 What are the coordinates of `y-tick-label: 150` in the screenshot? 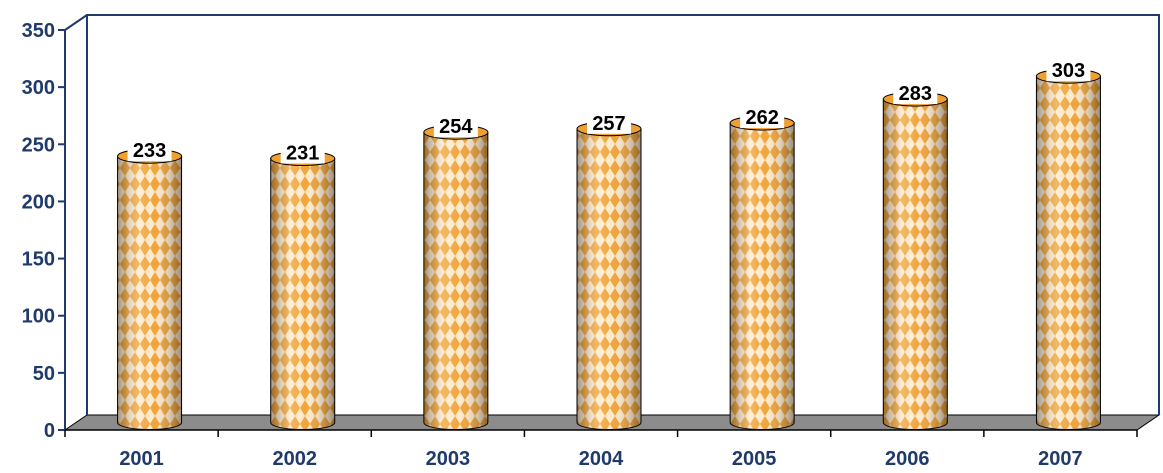 It's located at (38, 260).